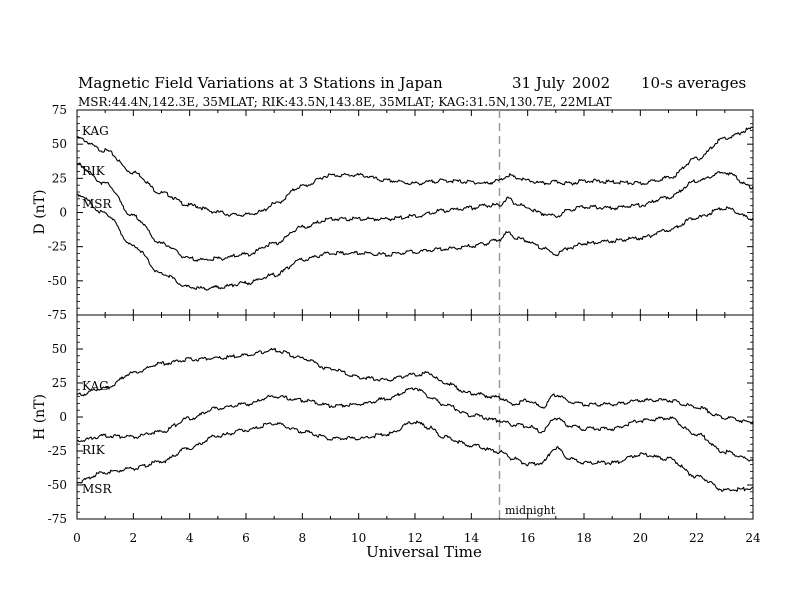 The image size is (792, 612). What do you see at coordinates (190, 538) in the screenshot?
I see `x-tick-label: 4` at bounding box center [190, 538].